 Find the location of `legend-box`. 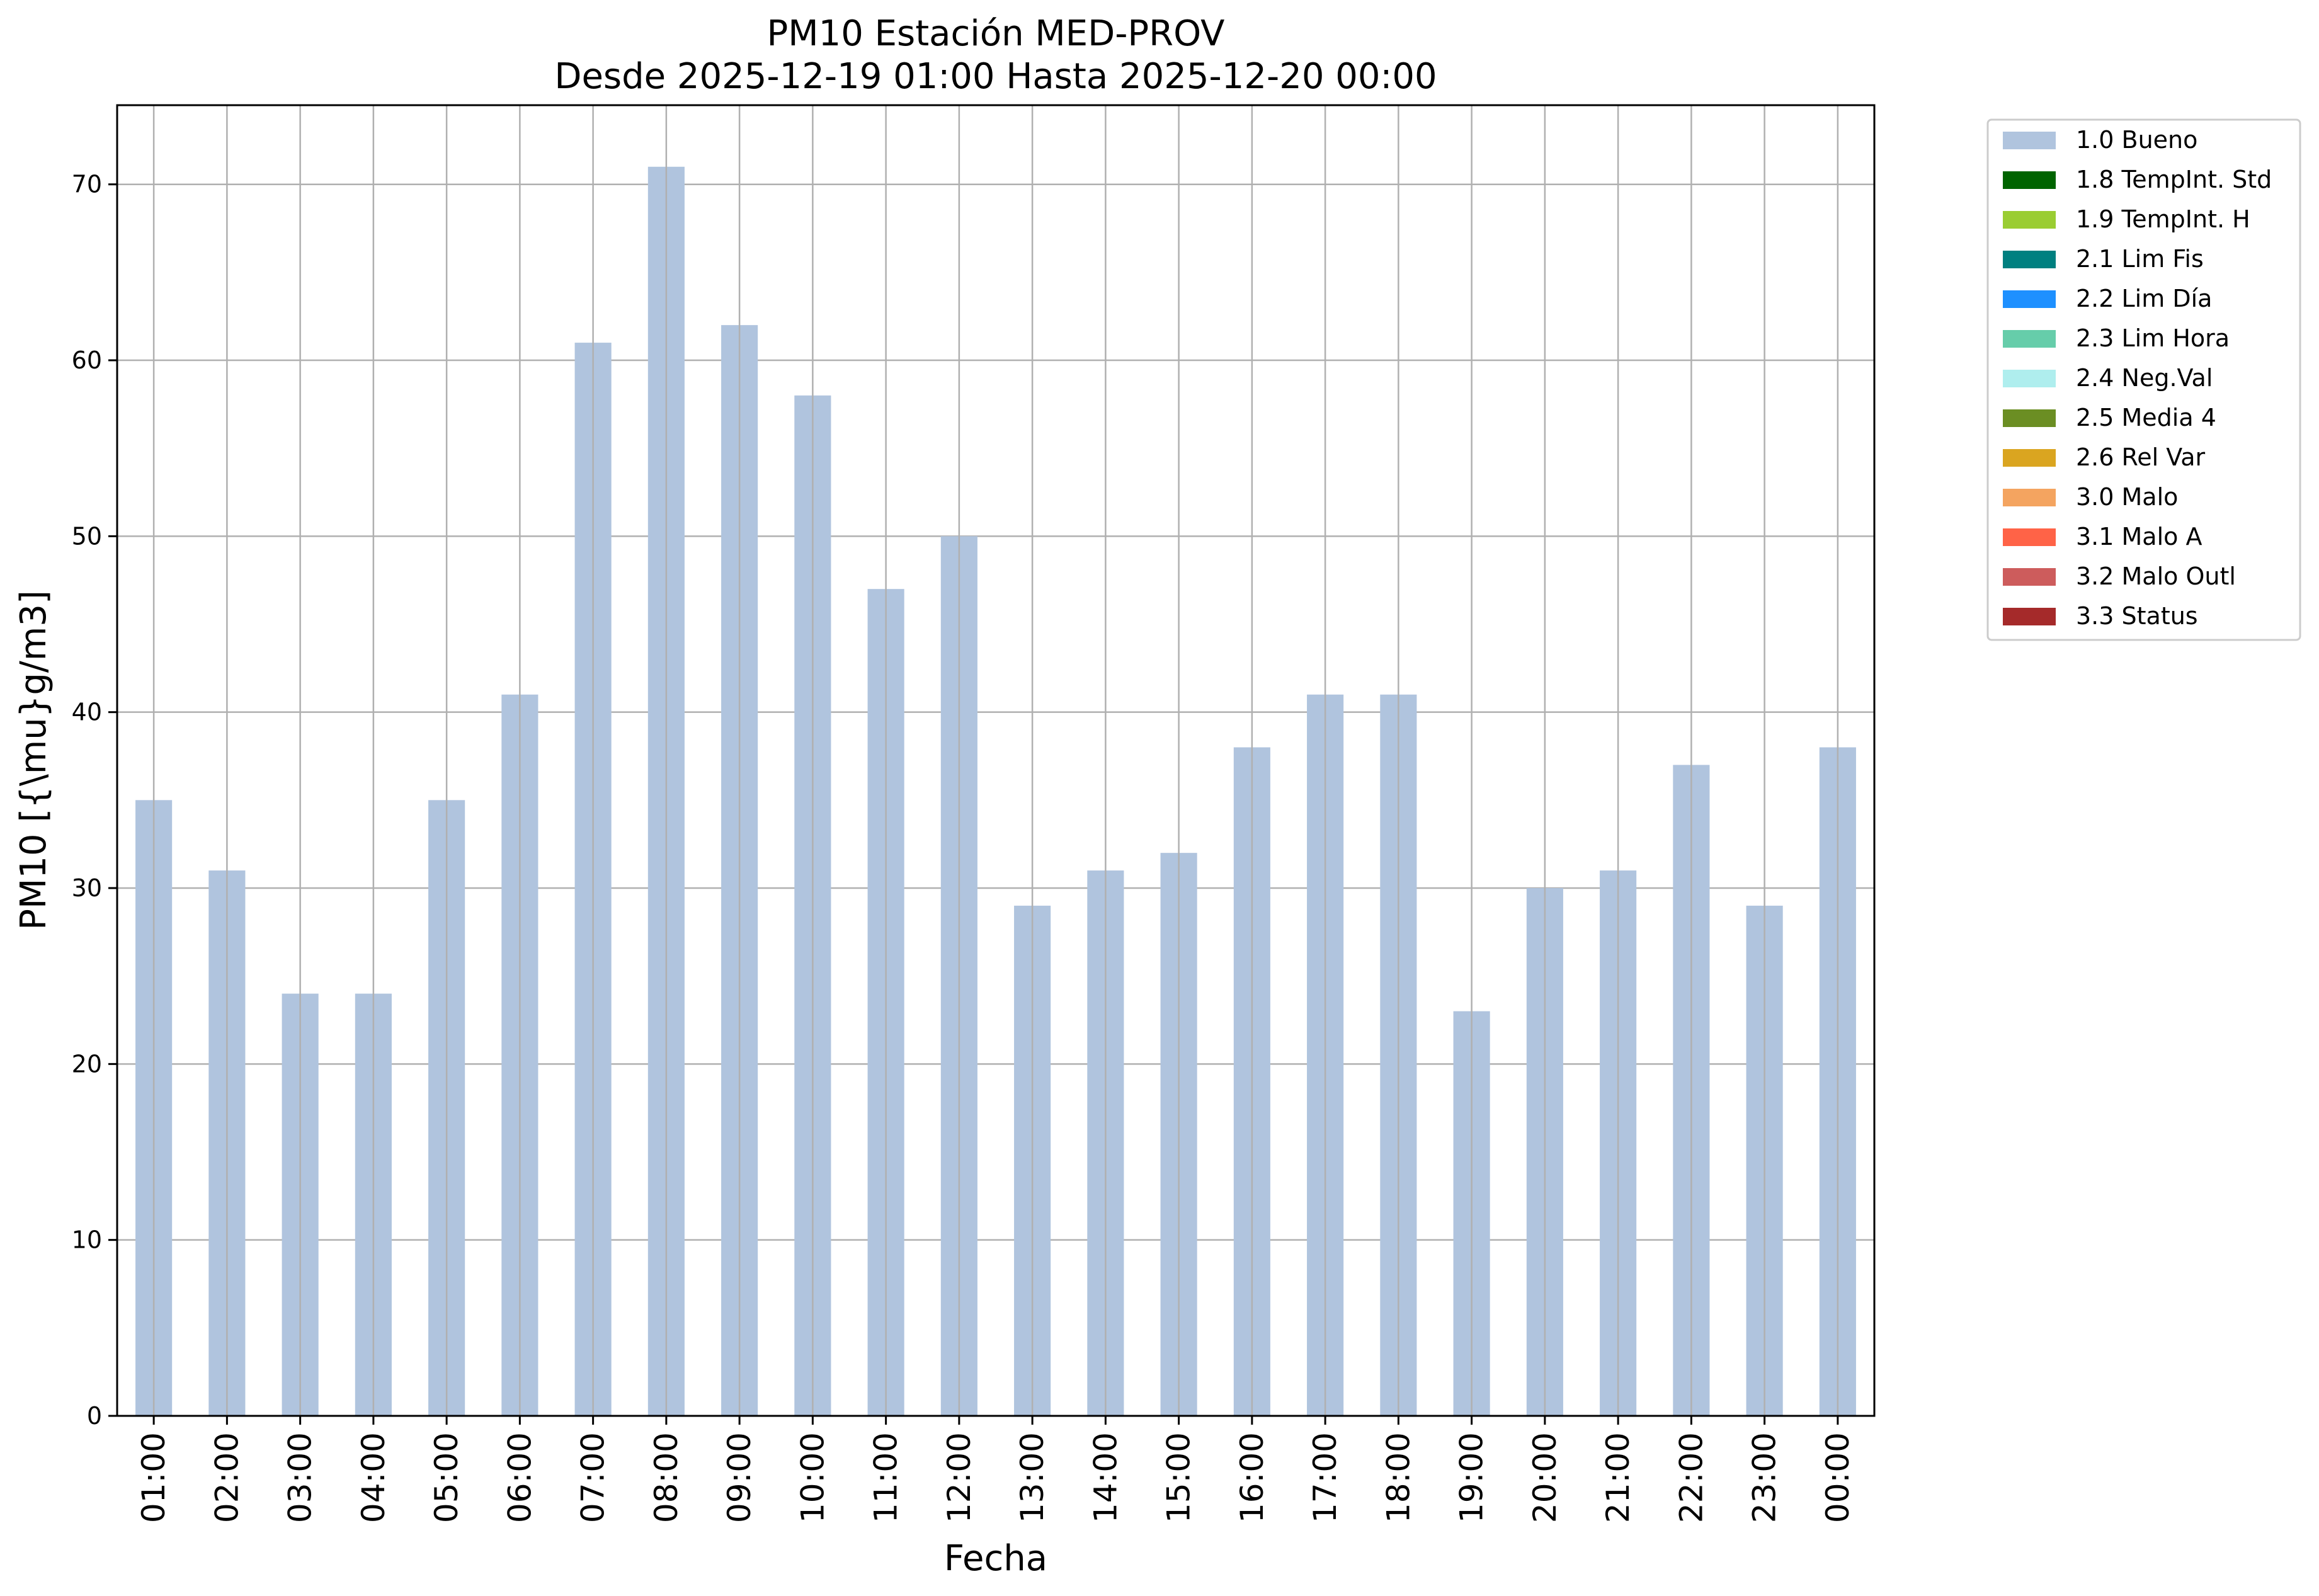

legend-box is located at coordinates (2143, 379).